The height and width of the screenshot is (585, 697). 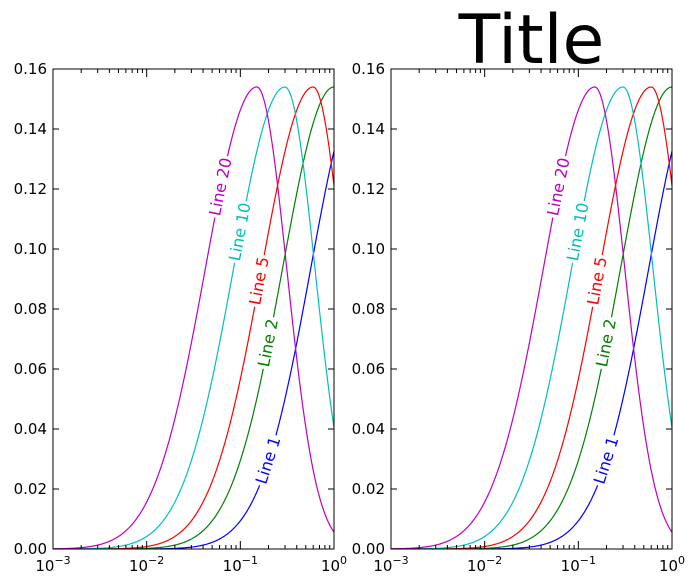 What do you see at coordinates (531, 40) in the screenshot?
I see `chart-title: Title` at bounding box center [531, 40].